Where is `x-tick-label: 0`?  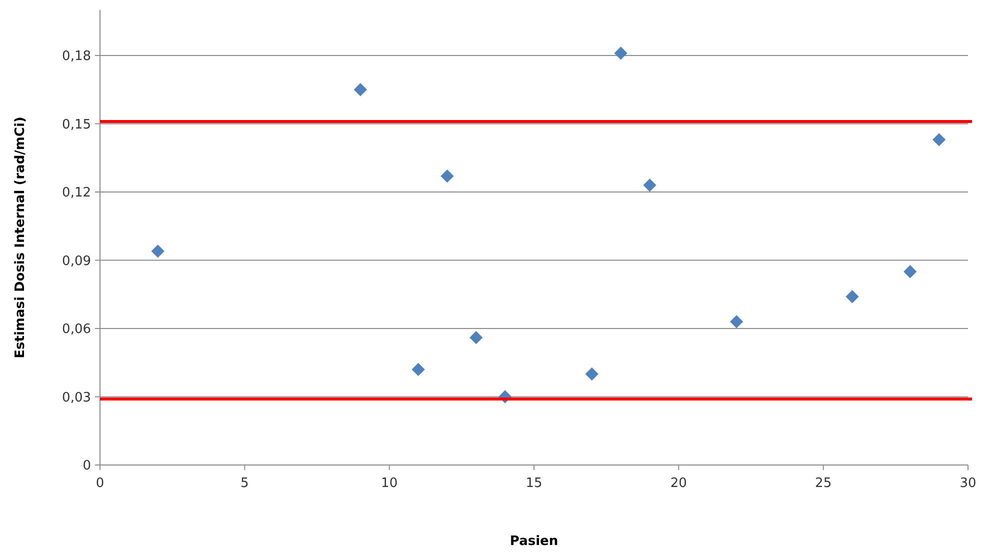 x-tick-label: 0 is located at coordinates (100, 483).